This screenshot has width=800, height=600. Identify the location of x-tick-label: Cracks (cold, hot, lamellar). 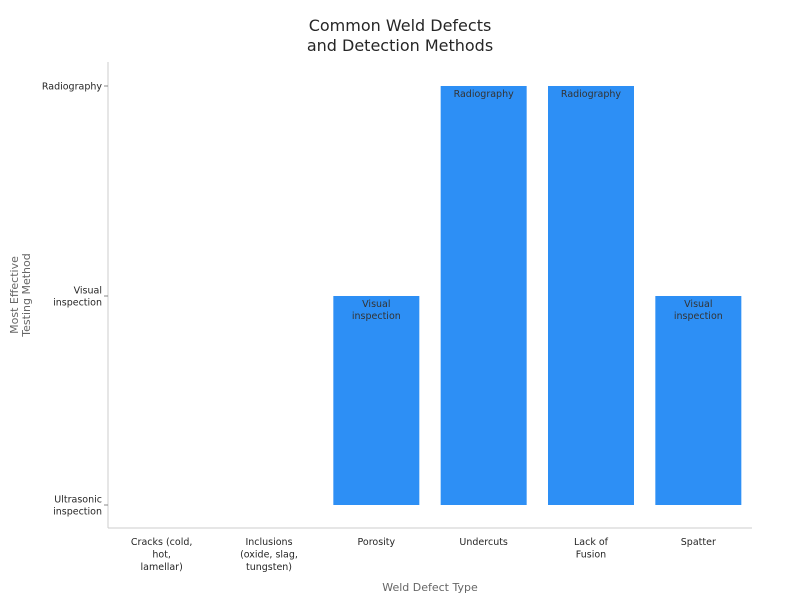
(162, 555).